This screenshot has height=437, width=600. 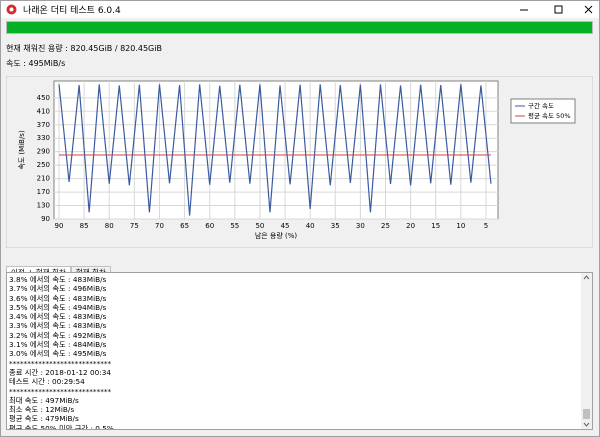 I want to click on x-tick-label: 20, so click(x=410, y=226).